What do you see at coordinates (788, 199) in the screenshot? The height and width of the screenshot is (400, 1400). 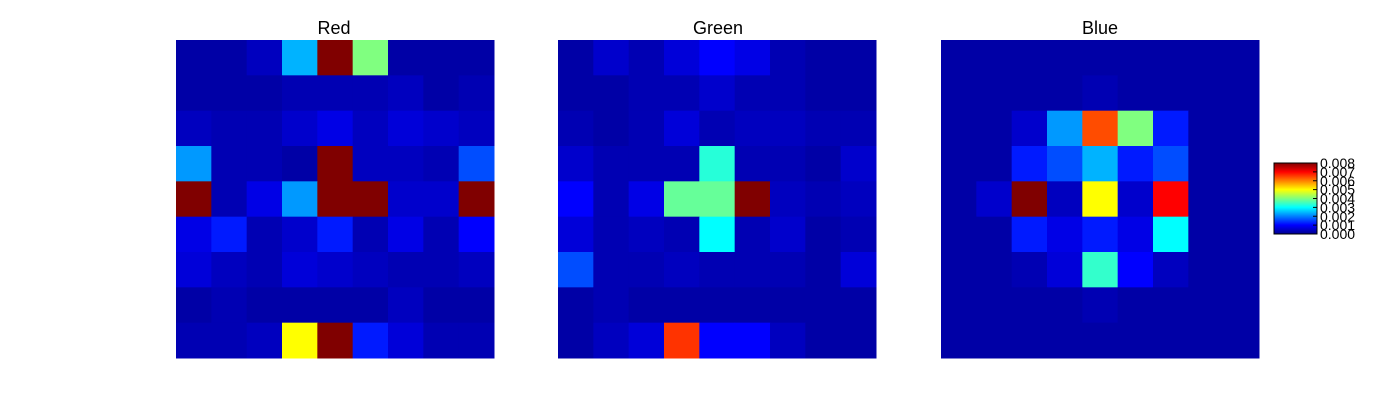 I see `heatmap-green-cell-r4-c6` at bounding box center [788, 199].